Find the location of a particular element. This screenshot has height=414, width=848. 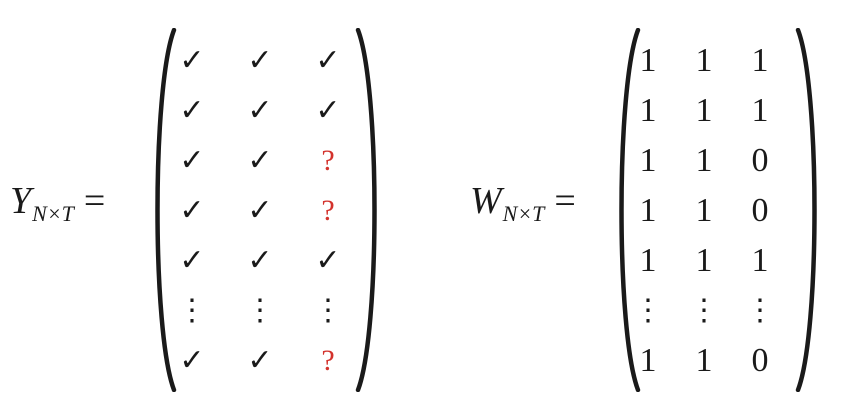

w-subscript: N×T is located at coordinates (523, 213).